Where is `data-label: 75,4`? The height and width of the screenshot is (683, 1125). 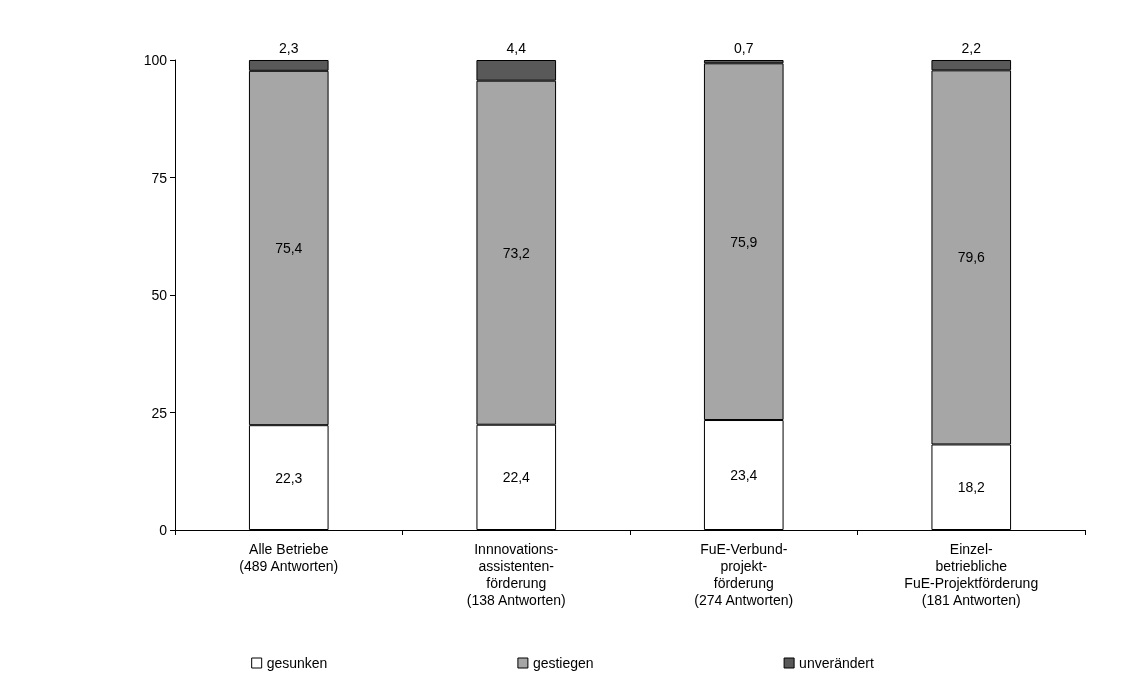 data-label: 75,4 is located at coordinates (289, 248).